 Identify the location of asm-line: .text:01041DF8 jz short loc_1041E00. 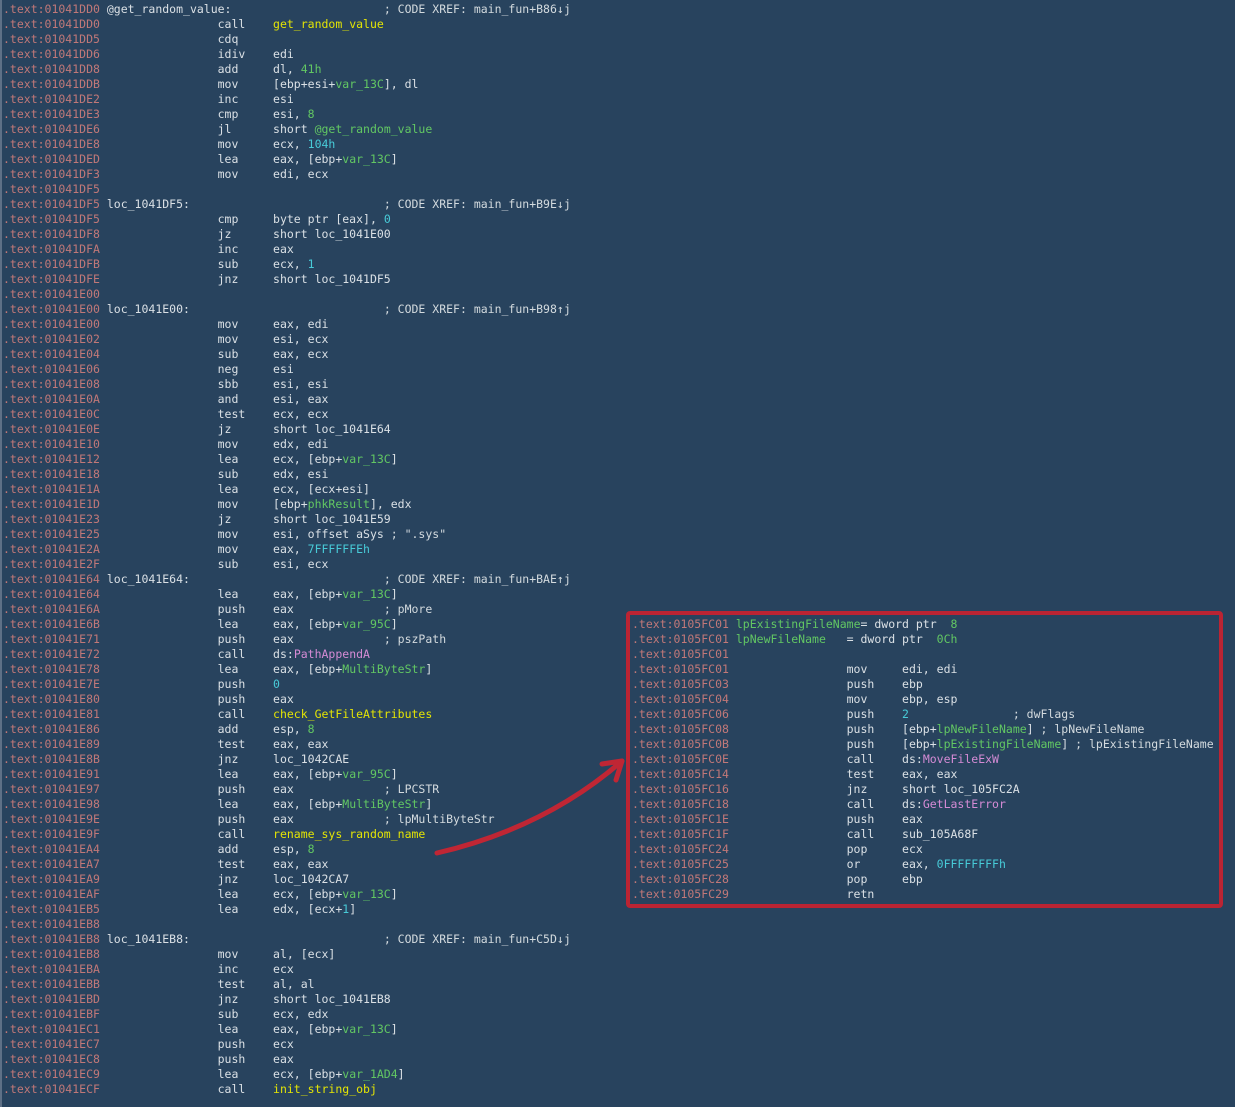
(287, 234).